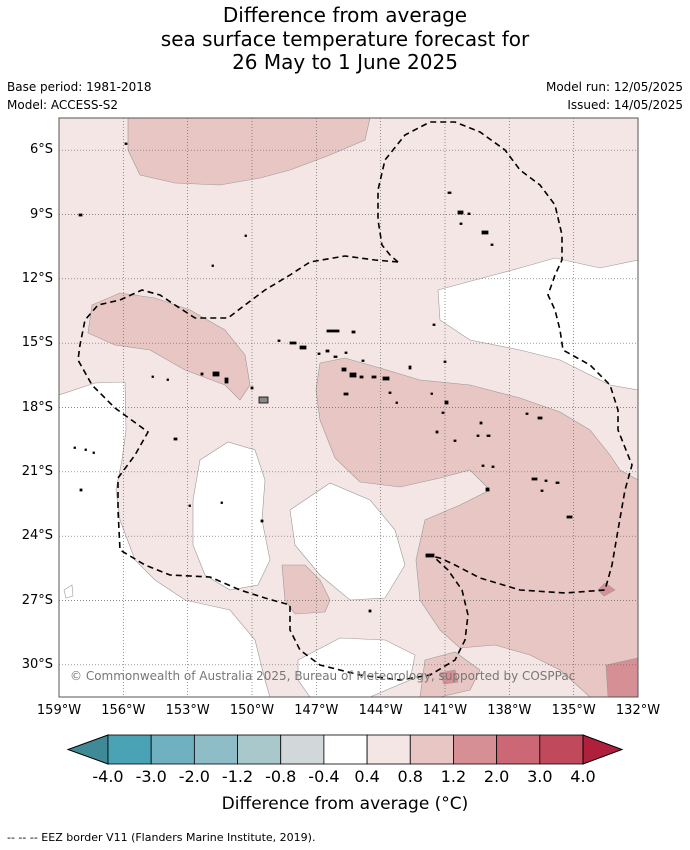  Describe the element at coordinates (68, 591) in the screenshot. I see `neutral-region-small` at that location.